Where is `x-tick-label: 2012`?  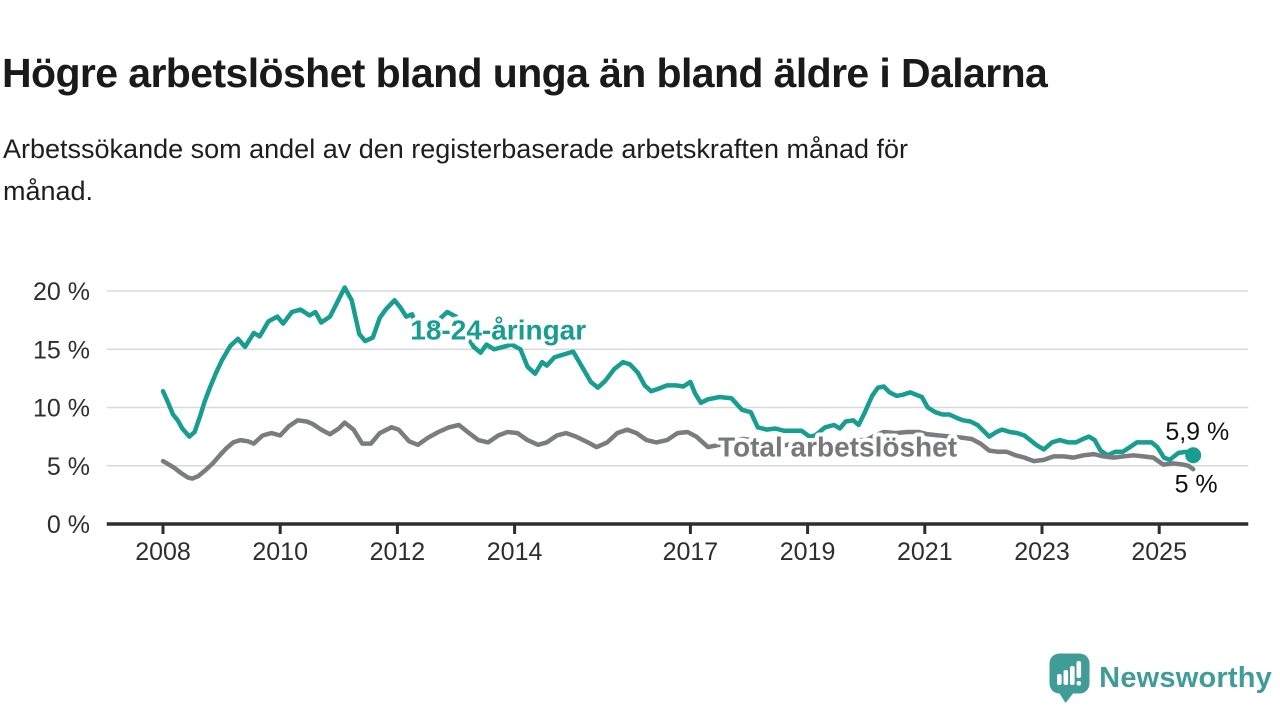
x-tick-label: 2012 is located at coordinates (398, 552).